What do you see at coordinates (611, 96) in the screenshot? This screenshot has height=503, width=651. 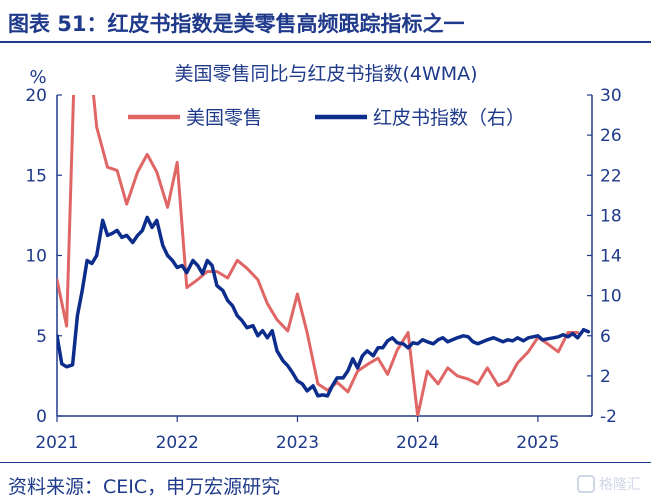 I see `right-tick-label: 30` at bounding box center [611, 96].